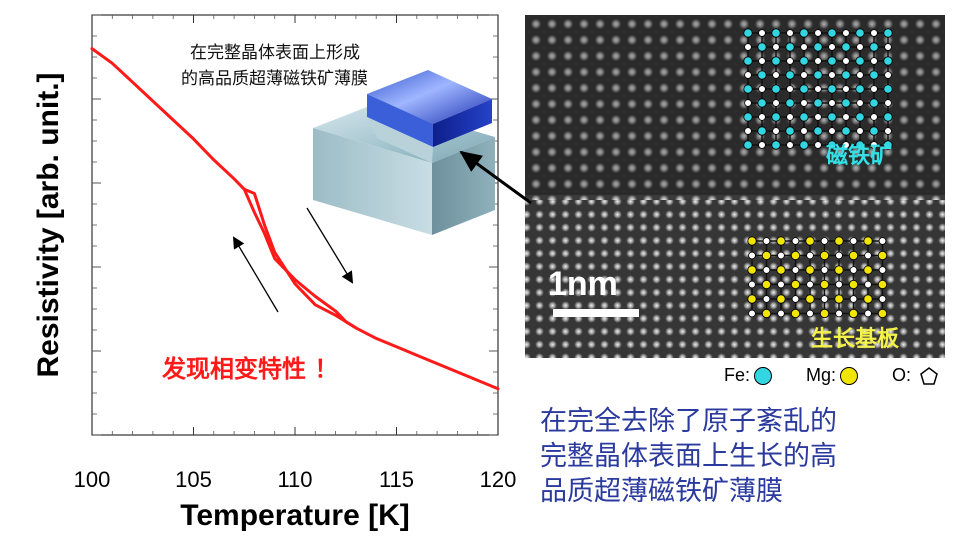 The height and width of the screenshot is (557, 974). Describe the element at coordinates (400, 140) in the screenshot. I see `substrate-step-face` at that location.